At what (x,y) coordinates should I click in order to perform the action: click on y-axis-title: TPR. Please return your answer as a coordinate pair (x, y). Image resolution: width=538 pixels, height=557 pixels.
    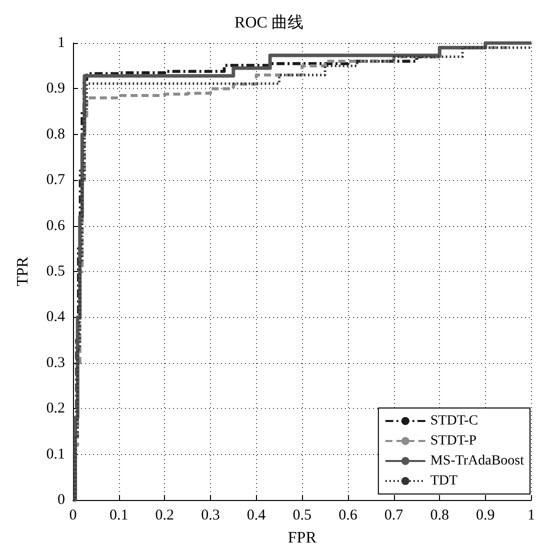
    Looking at the image, I should click on (23, 271).